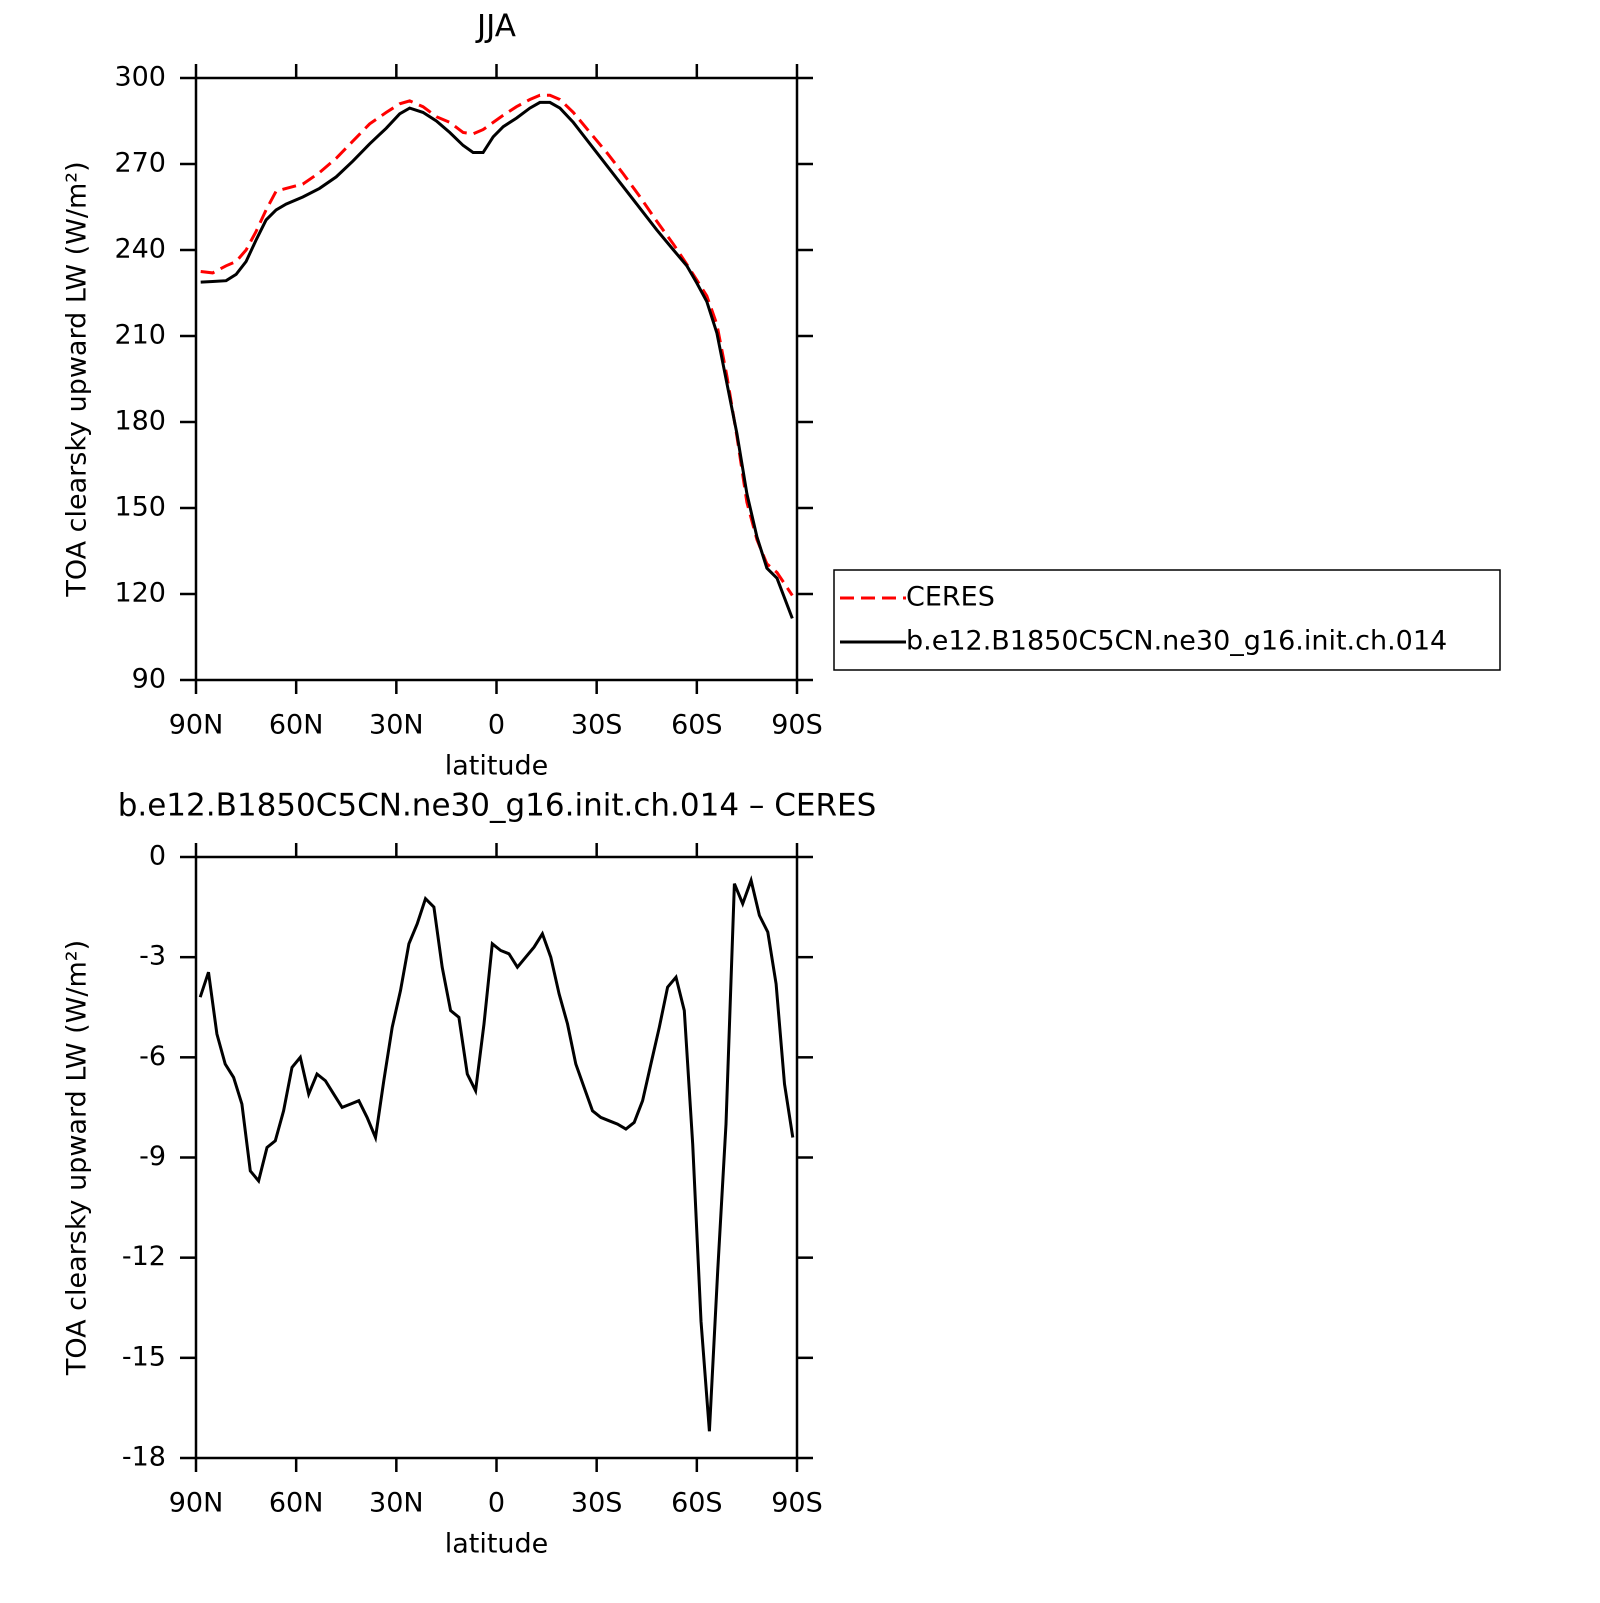  Describe the element at coordinates (140, 335) in the screenshot. I see `y-tick-label: 210` at that location.